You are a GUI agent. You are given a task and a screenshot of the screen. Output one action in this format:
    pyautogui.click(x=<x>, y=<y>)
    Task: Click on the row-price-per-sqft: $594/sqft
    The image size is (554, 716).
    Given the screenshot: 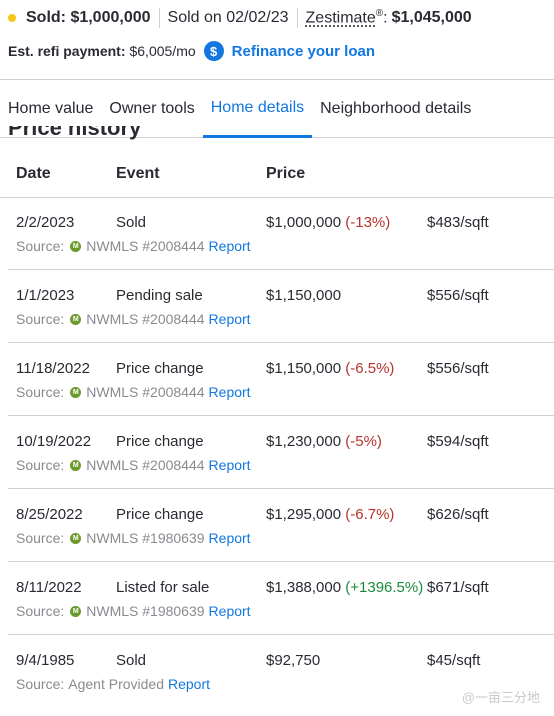 What is the action you would take?
    pyautogui.click(x=458, y=441)
    